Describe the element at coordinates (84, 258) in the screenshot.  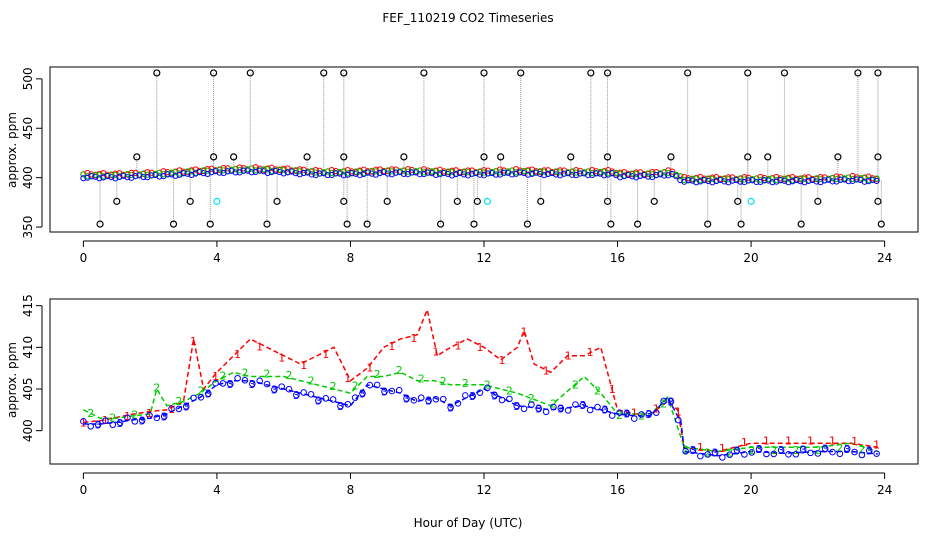
I see `top-x-tick-label: 0` at that location.